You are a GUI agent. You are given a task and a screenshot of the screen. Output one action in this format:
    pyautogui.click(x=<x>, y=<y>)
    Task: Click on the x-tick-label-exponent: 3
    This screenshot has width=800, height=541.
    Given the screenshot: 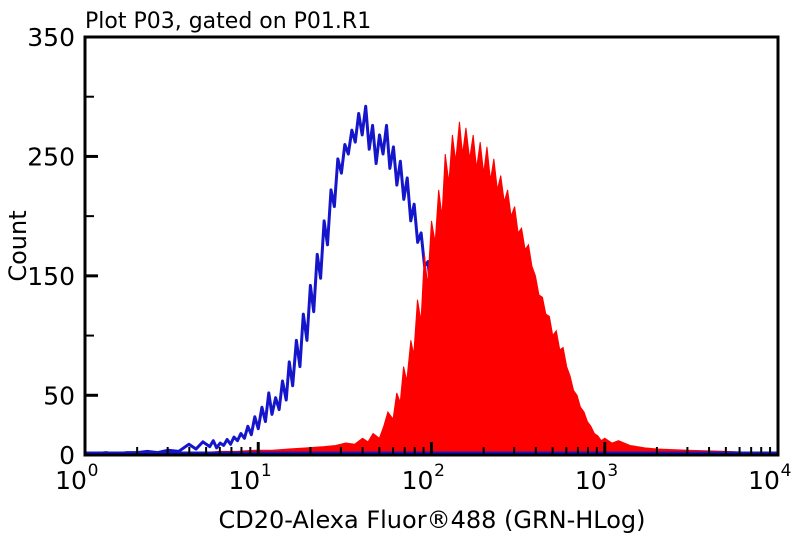 What is the action you would take?
    pyautogui.click(x=612, y=471)
    